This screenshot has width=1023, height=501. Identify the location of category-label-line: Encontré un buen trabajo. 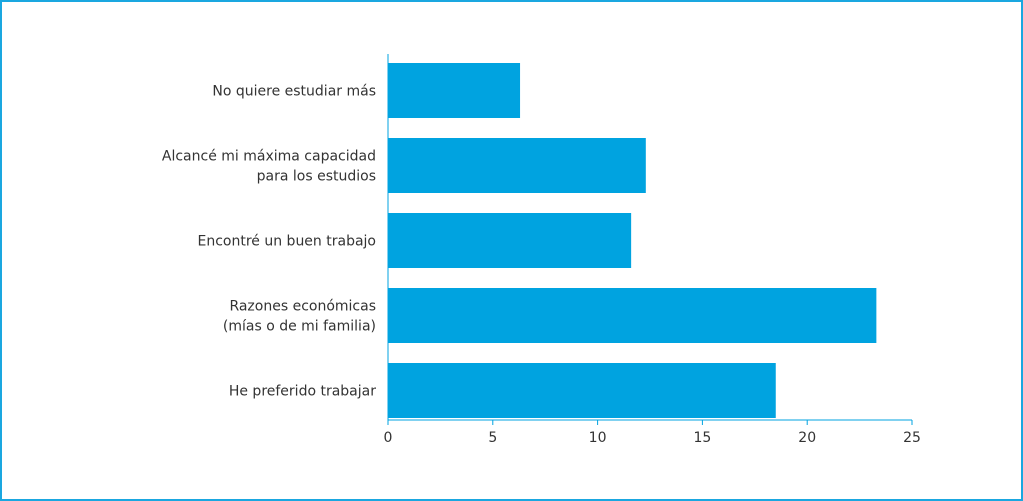
(287, 242).